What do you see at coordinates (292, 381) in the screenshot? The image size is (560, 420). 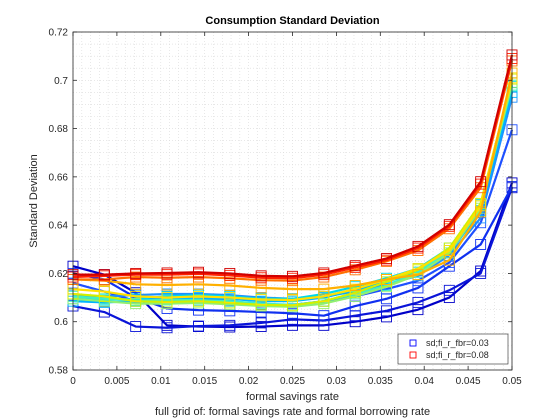 I see `x-tick-label: 0.025` at bounding box center [292, 381].